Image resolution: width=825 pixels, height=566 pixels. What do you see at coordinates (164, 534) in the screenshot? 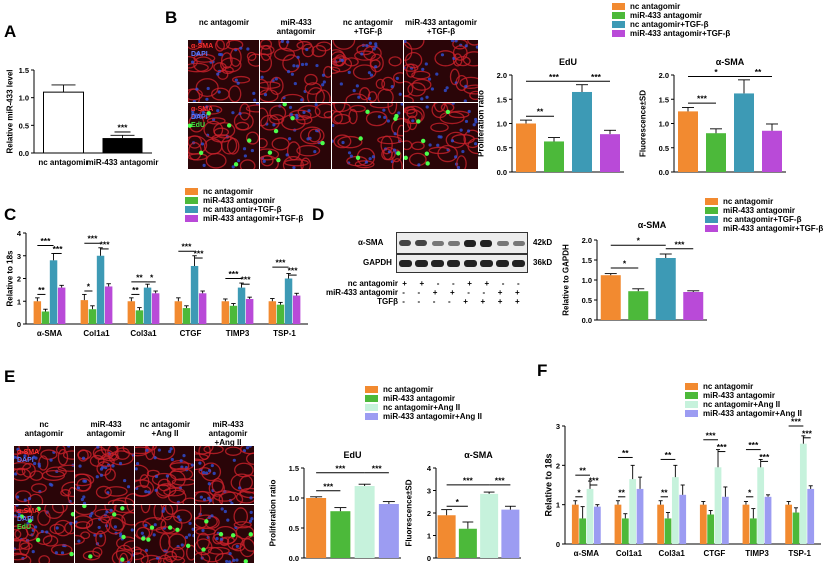
I see `micrograph-texture` at bounding box center [164, 534].